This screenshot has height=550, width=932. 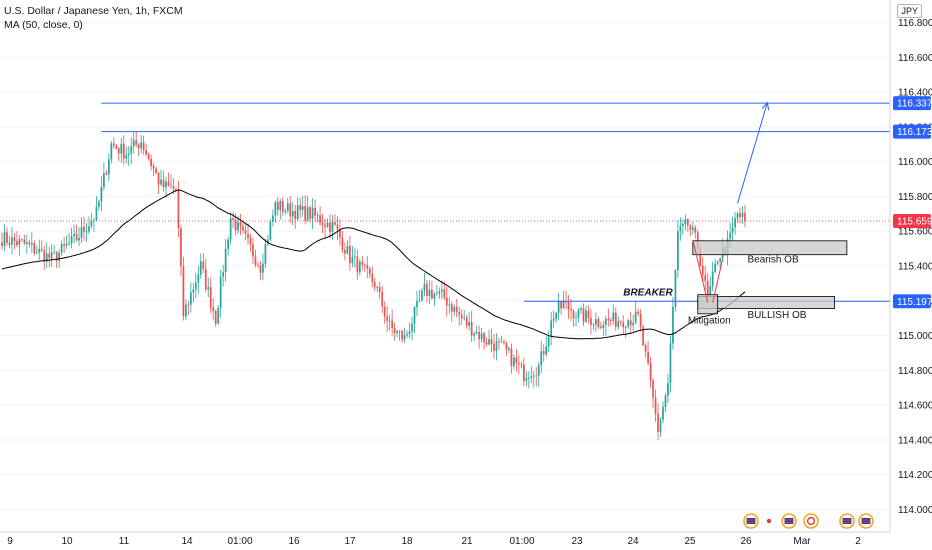 I want to click on time-axis: 9 10 11 14 01:00 16 17 18 21 01:00 23 24 25 26 Mar 2, so click(x=445, y=539).